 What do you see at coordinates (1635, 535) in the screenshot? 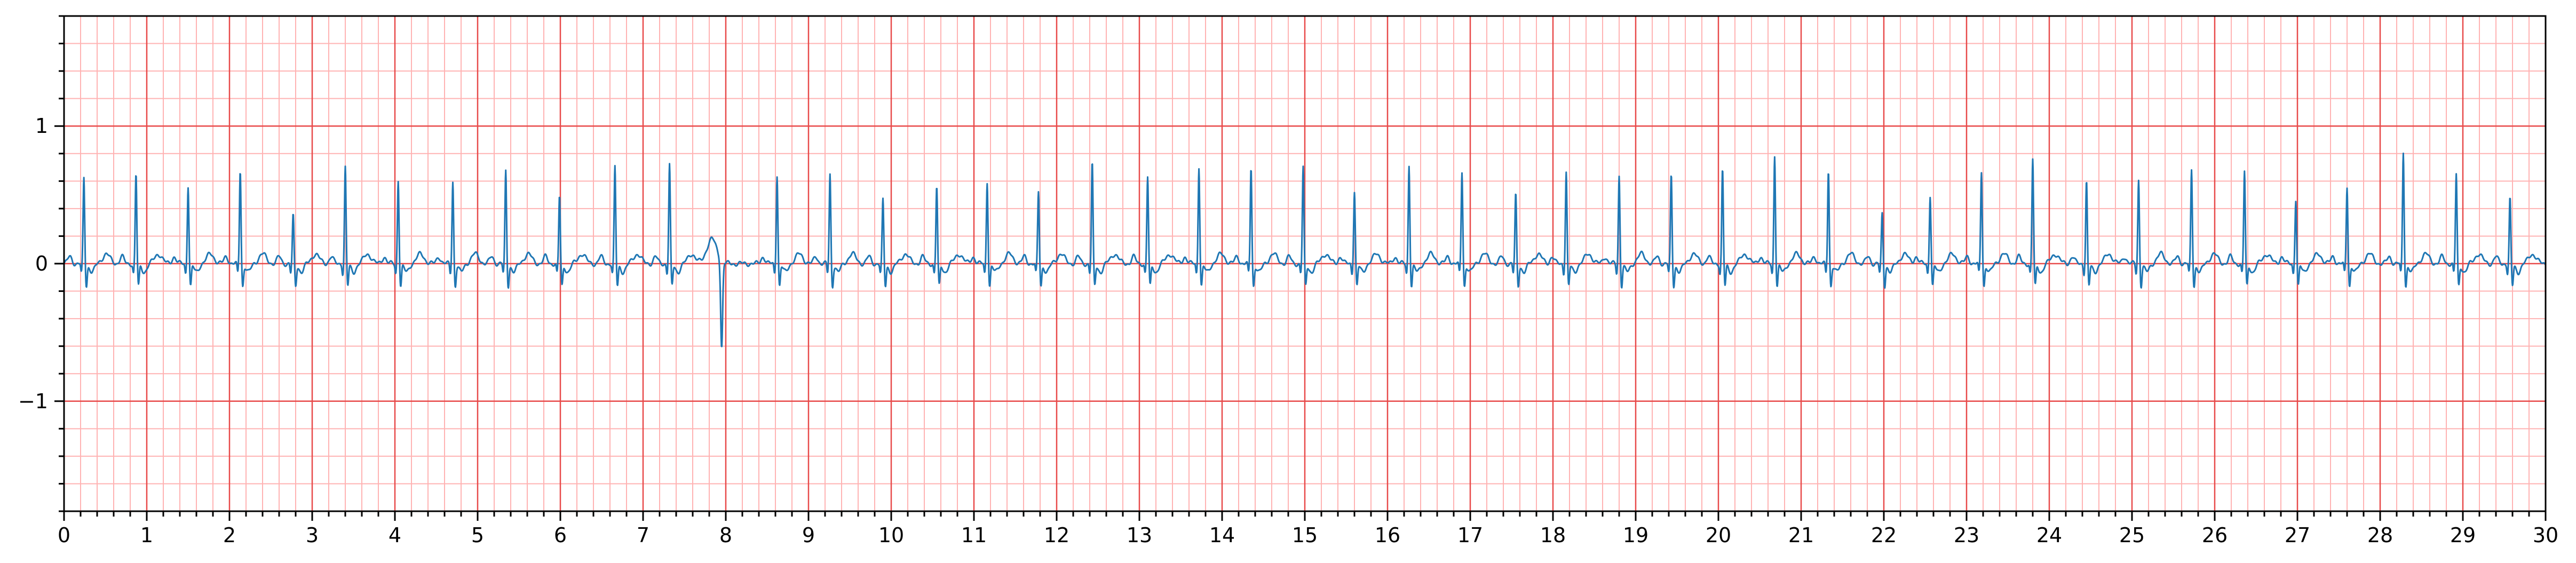
I see `x-tick-label: 19` at bounding box center [1635, 535].